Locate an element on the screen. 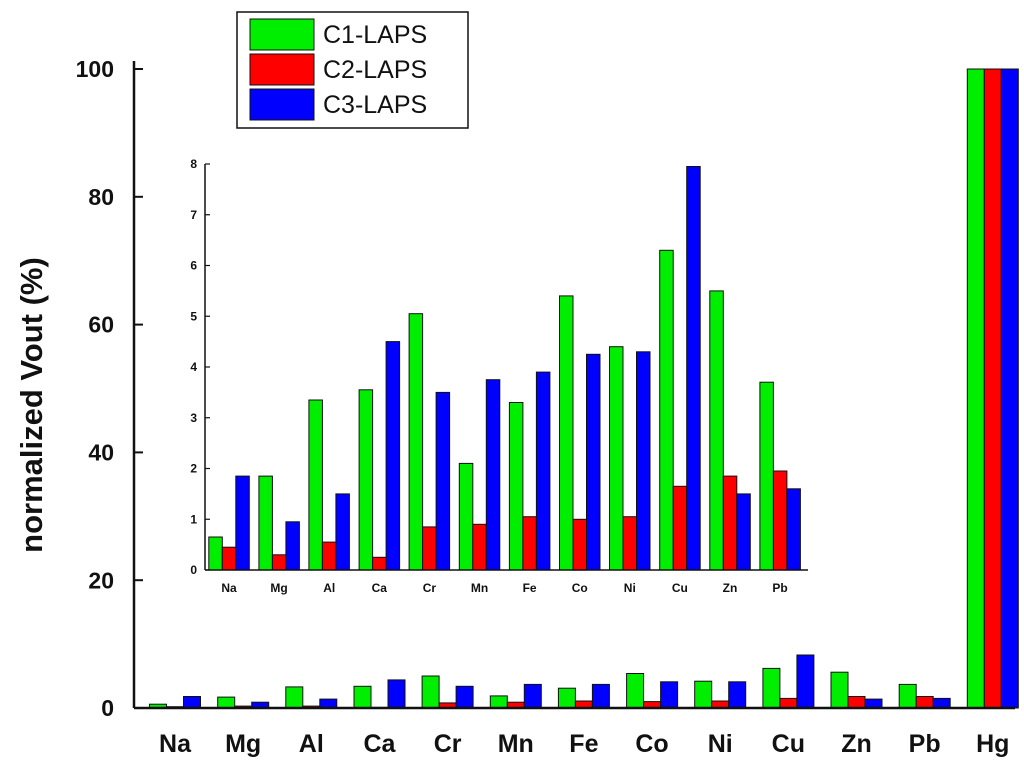  inset-y-tick-label: 8 is located at coordinates (193, 164).